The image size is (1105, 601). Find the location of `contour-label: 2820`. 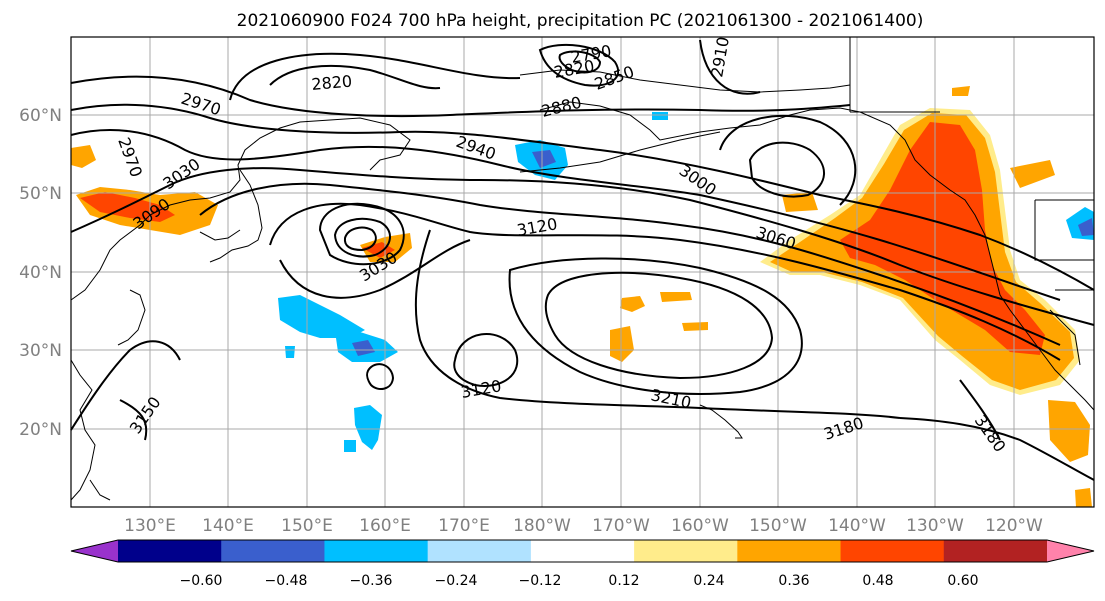

contour-label: 2820 is located at coordinates (332, 83).